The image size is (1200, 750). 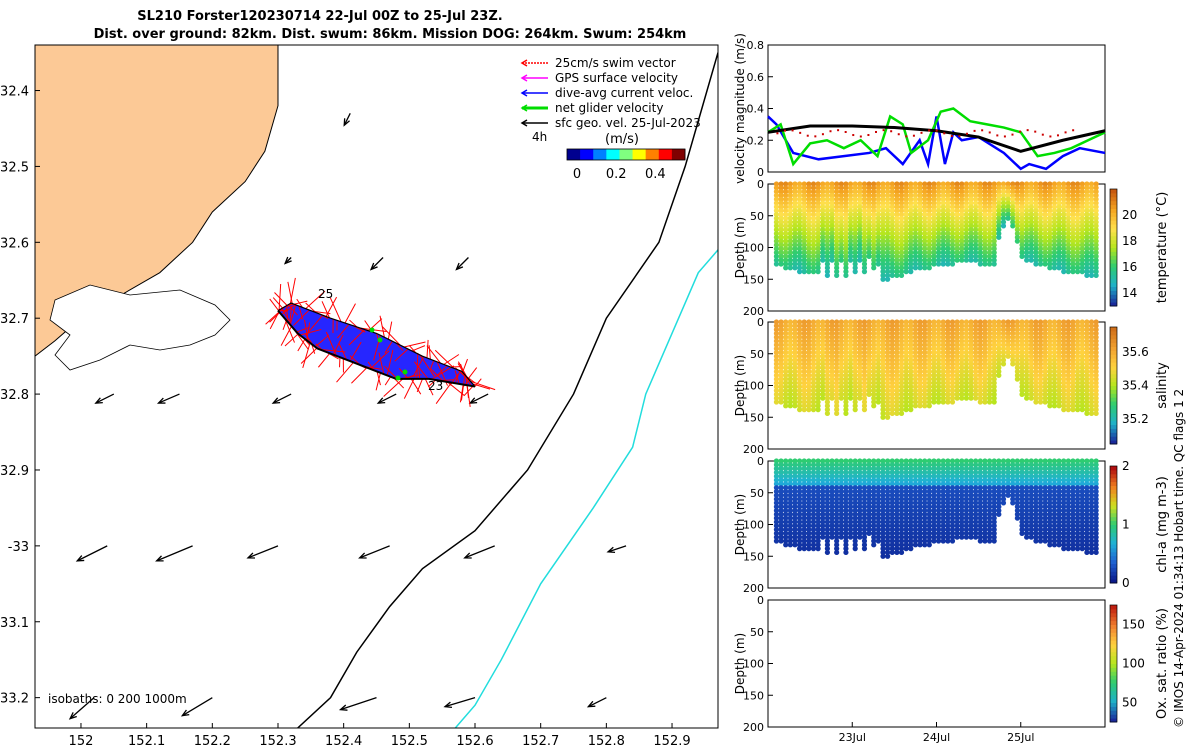 What do you see at coordinates (1162, 663) in the screenshot?
I see `section-3-cbar-label: Ox. sat. ratio (%)` at bounding box center [1162, 663].